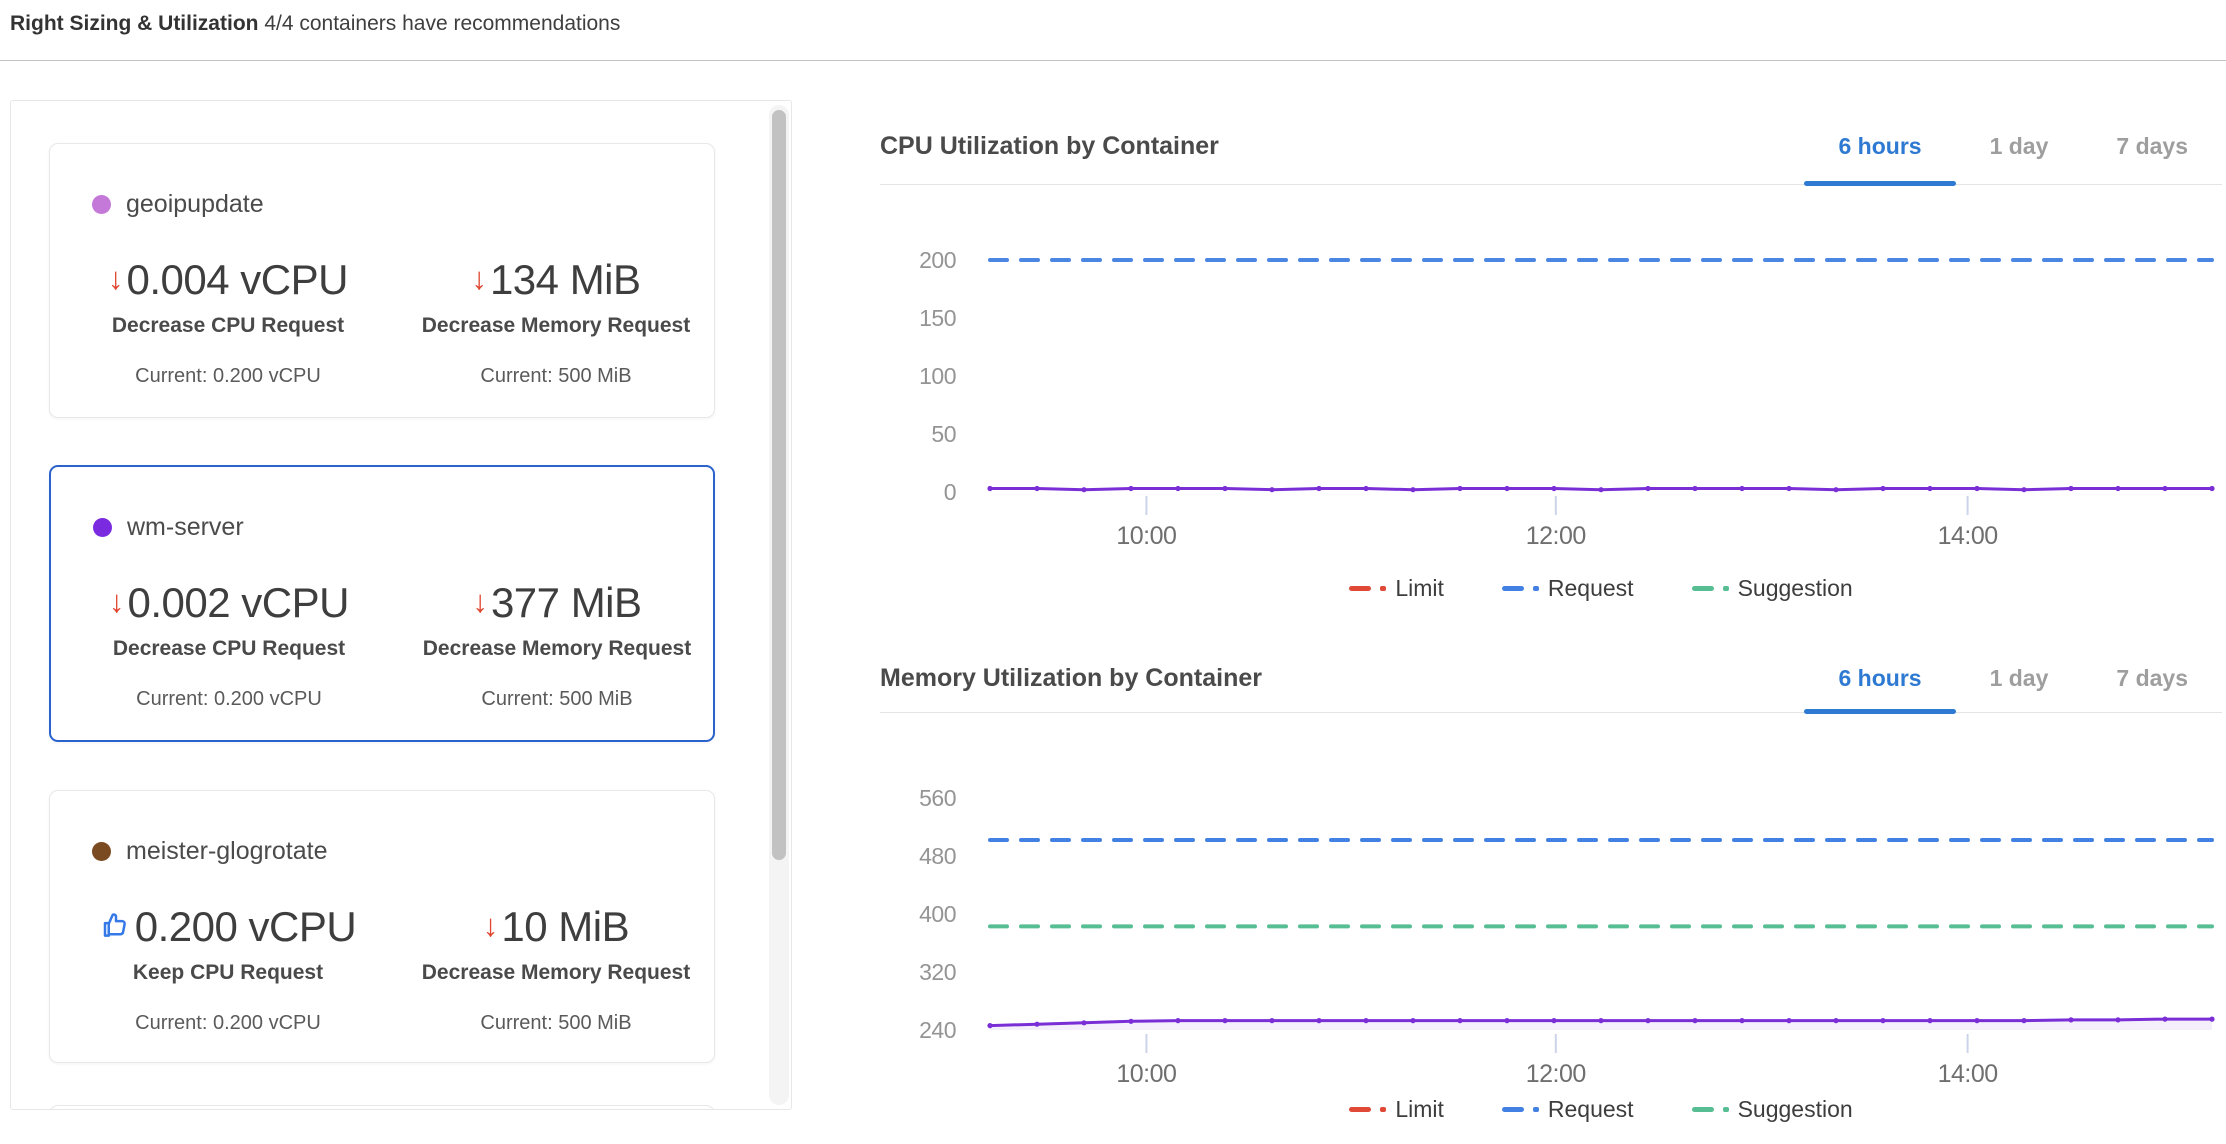 The width and height of the screenshot is (2226, 1144). What do you see at coordinates (227, 851) in the screenshot?
I see `container-name: meister-glogrotate` at bounding box center [227, 851].